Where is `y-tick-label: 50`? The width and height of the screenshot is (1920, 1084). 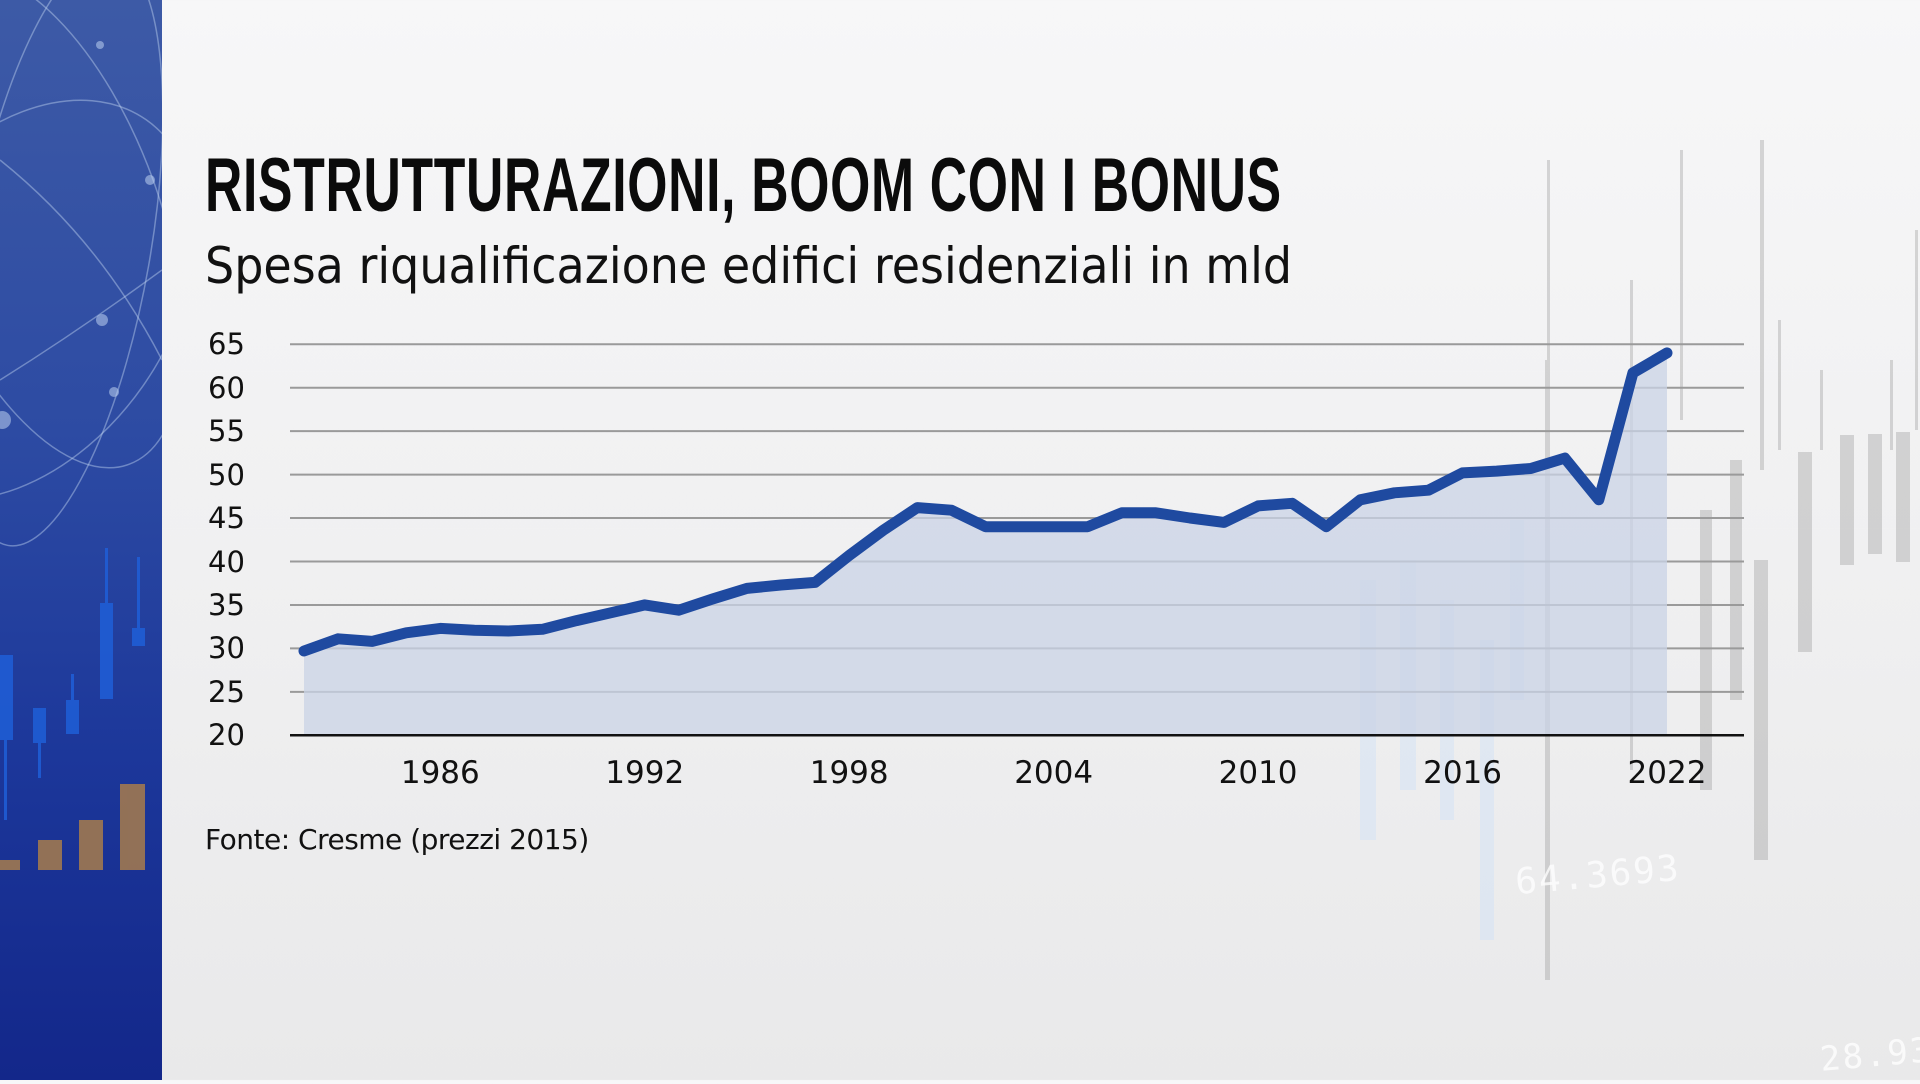 y-tick-label: 50 is located at coordinates (226, 474).